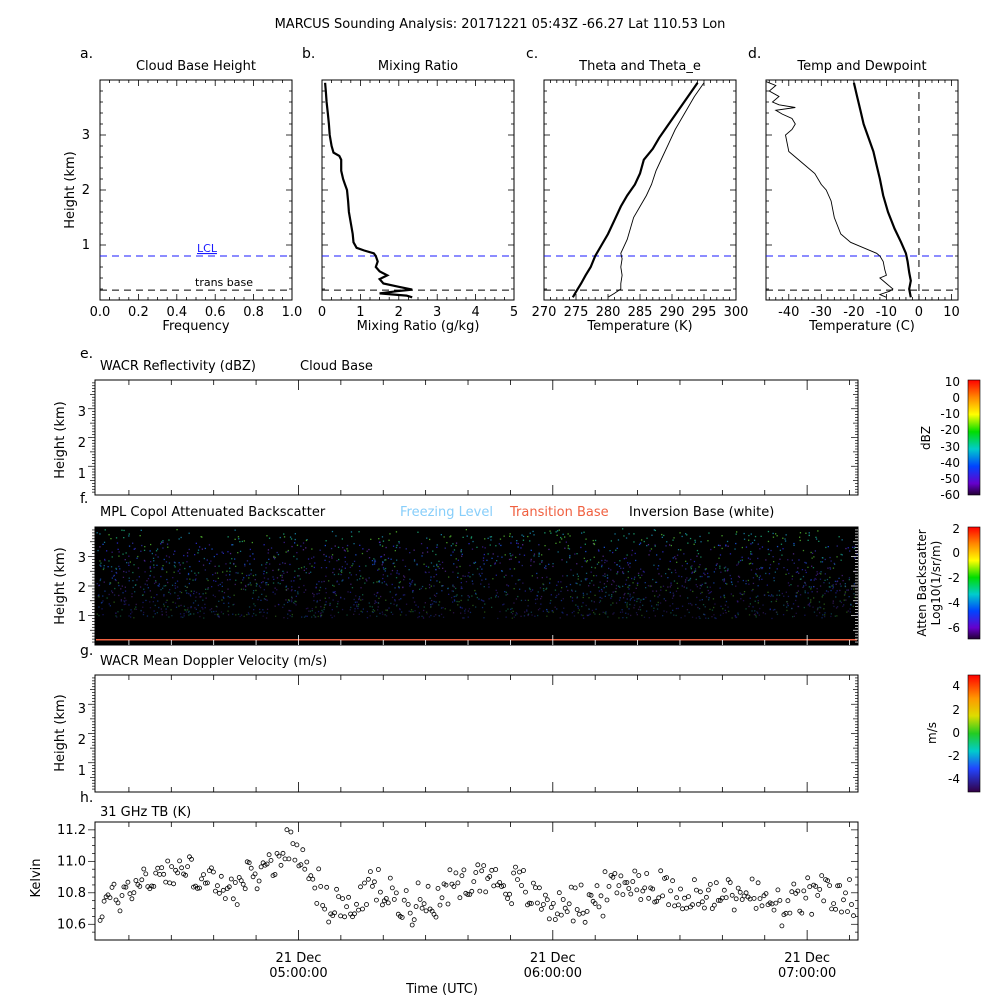  Describe the element at coordinates (86, 190) in the screenshot. I see `panel-a-yticklabels: 1 2 3` at that location.